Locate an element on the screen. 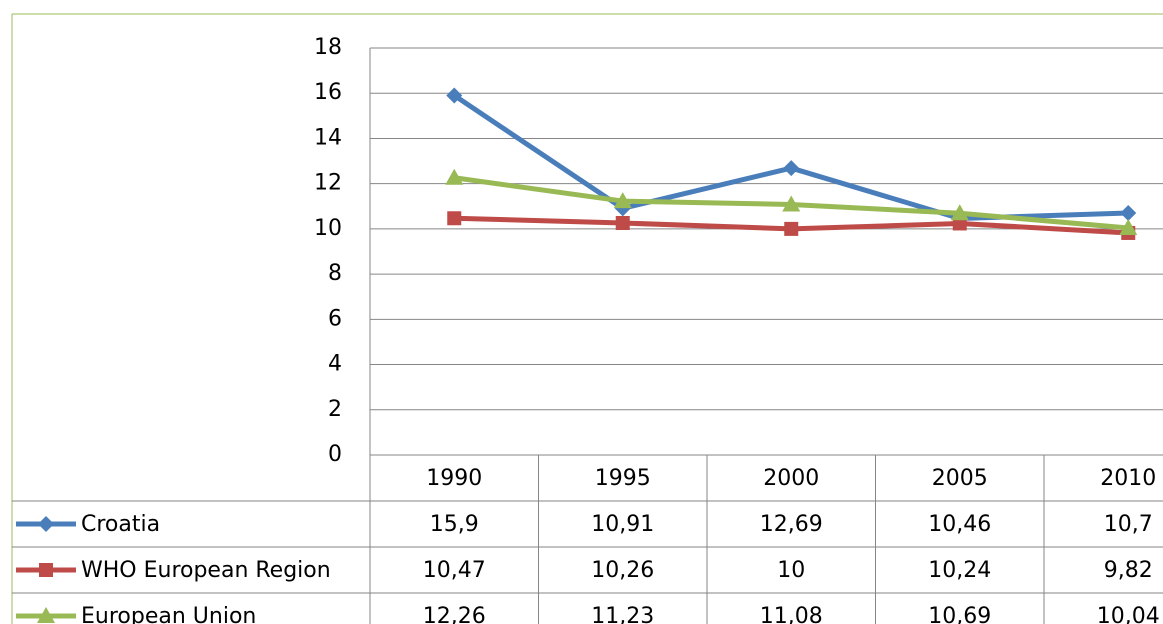  table-value: 11,08 is located at coordinates (791, 614).